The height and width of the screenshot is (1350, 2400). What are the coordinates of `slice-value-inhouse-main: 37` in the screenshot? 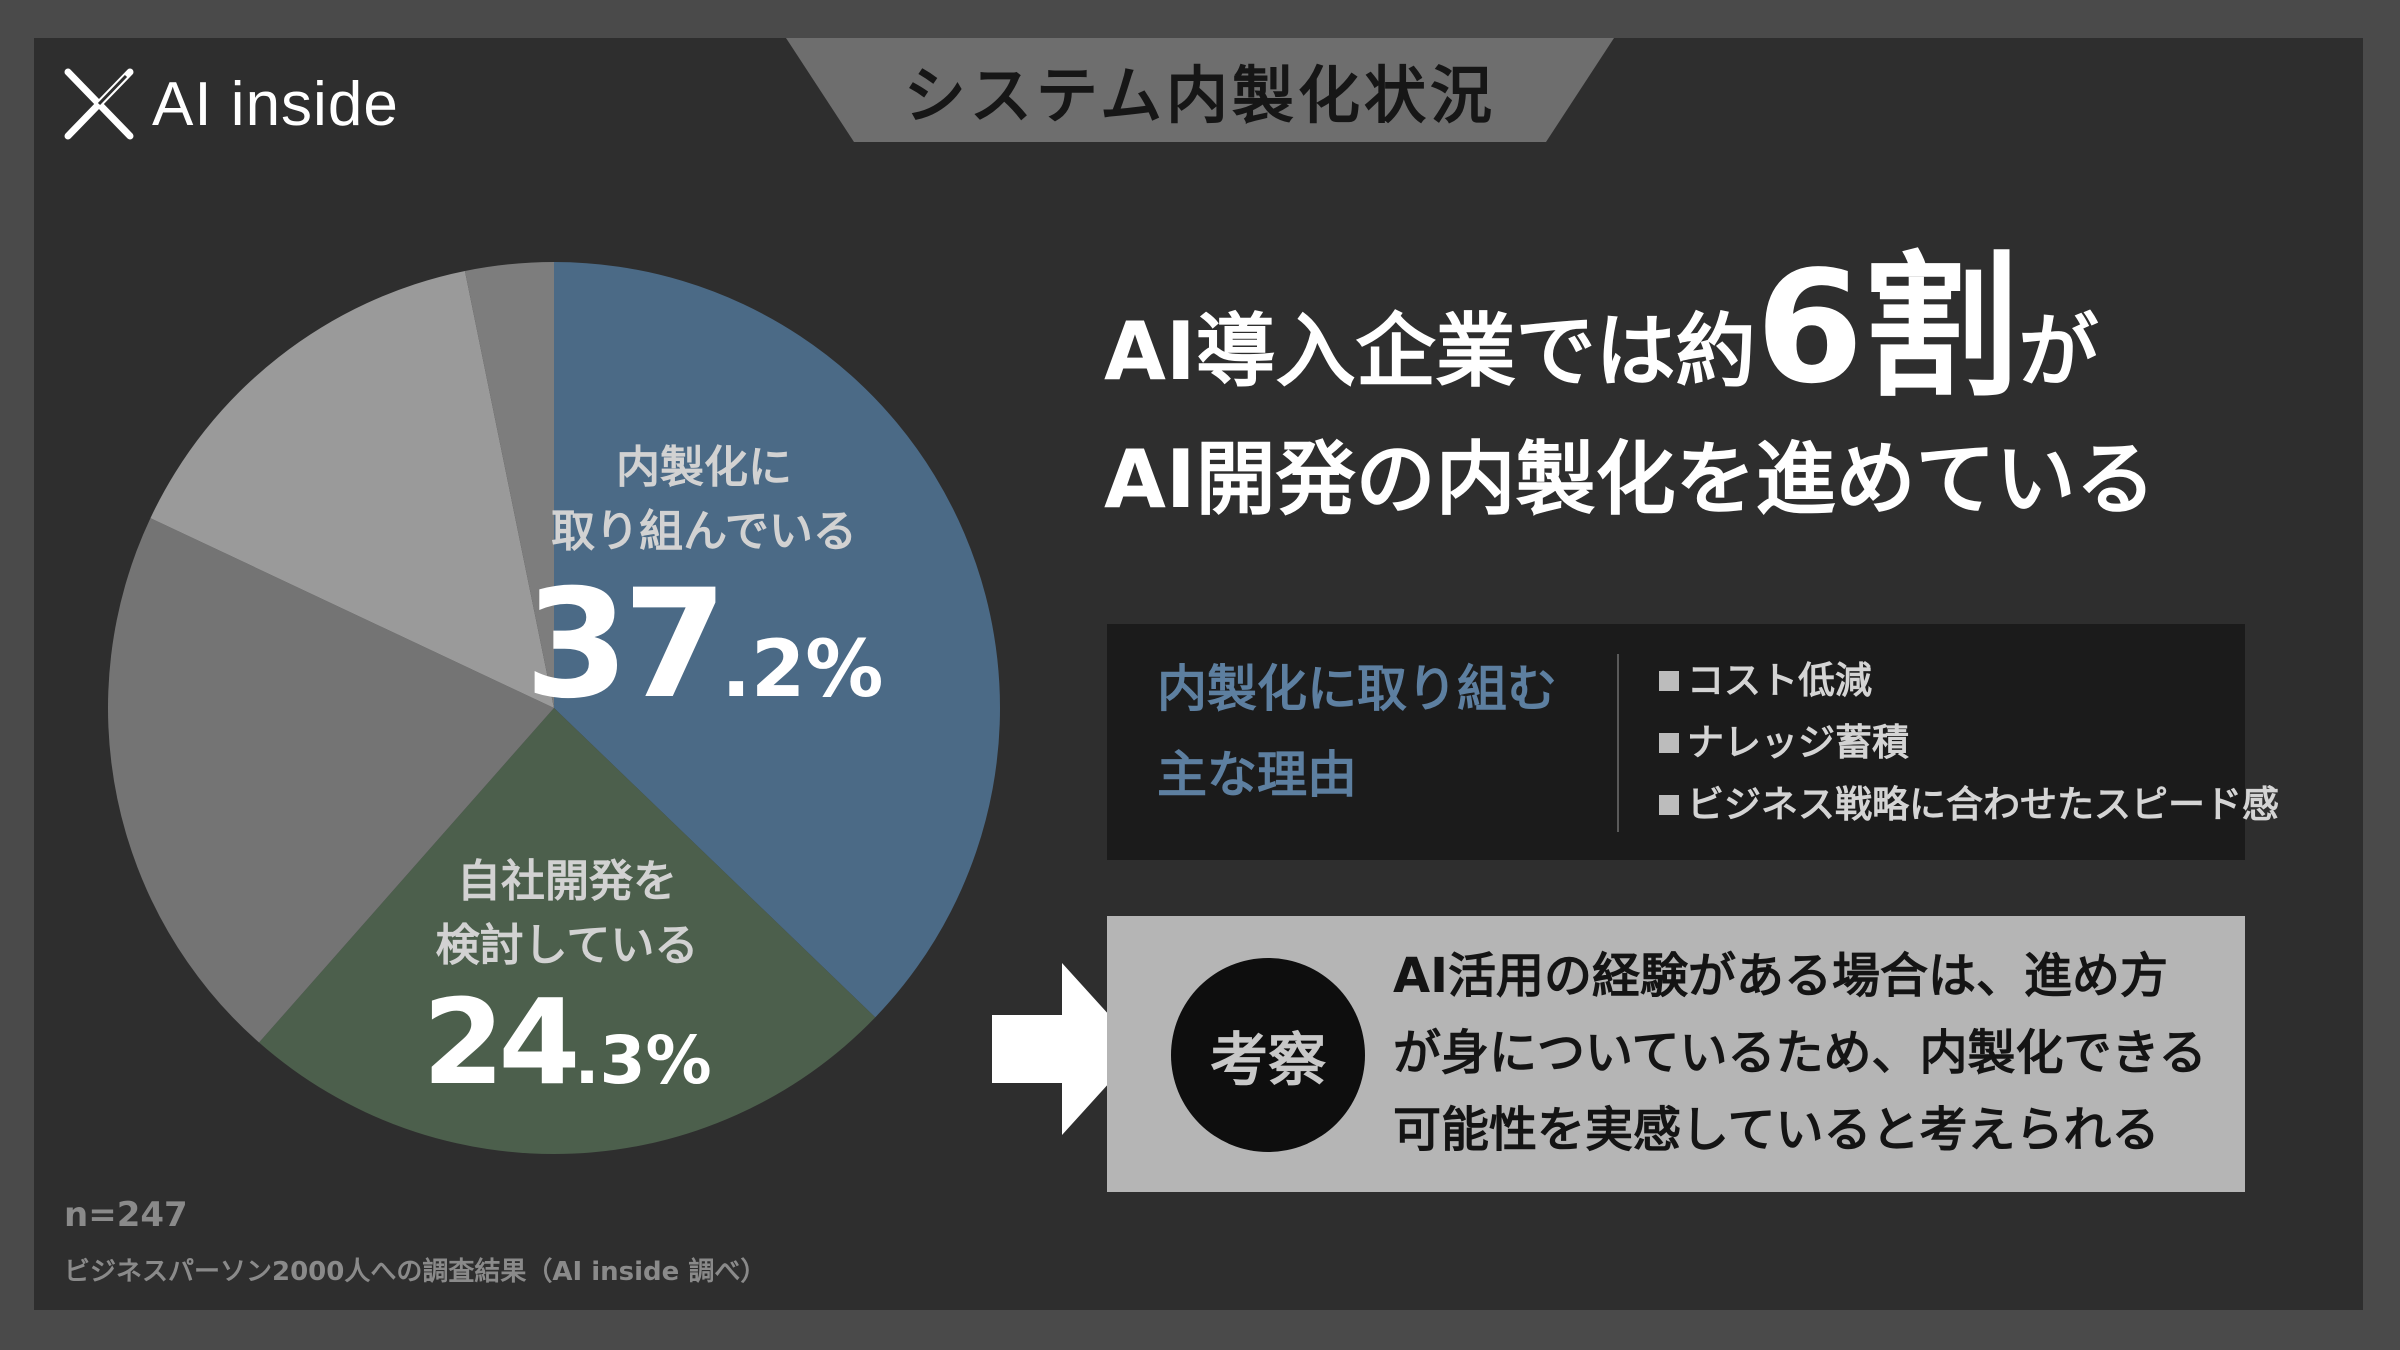 It's located at (626, 645).